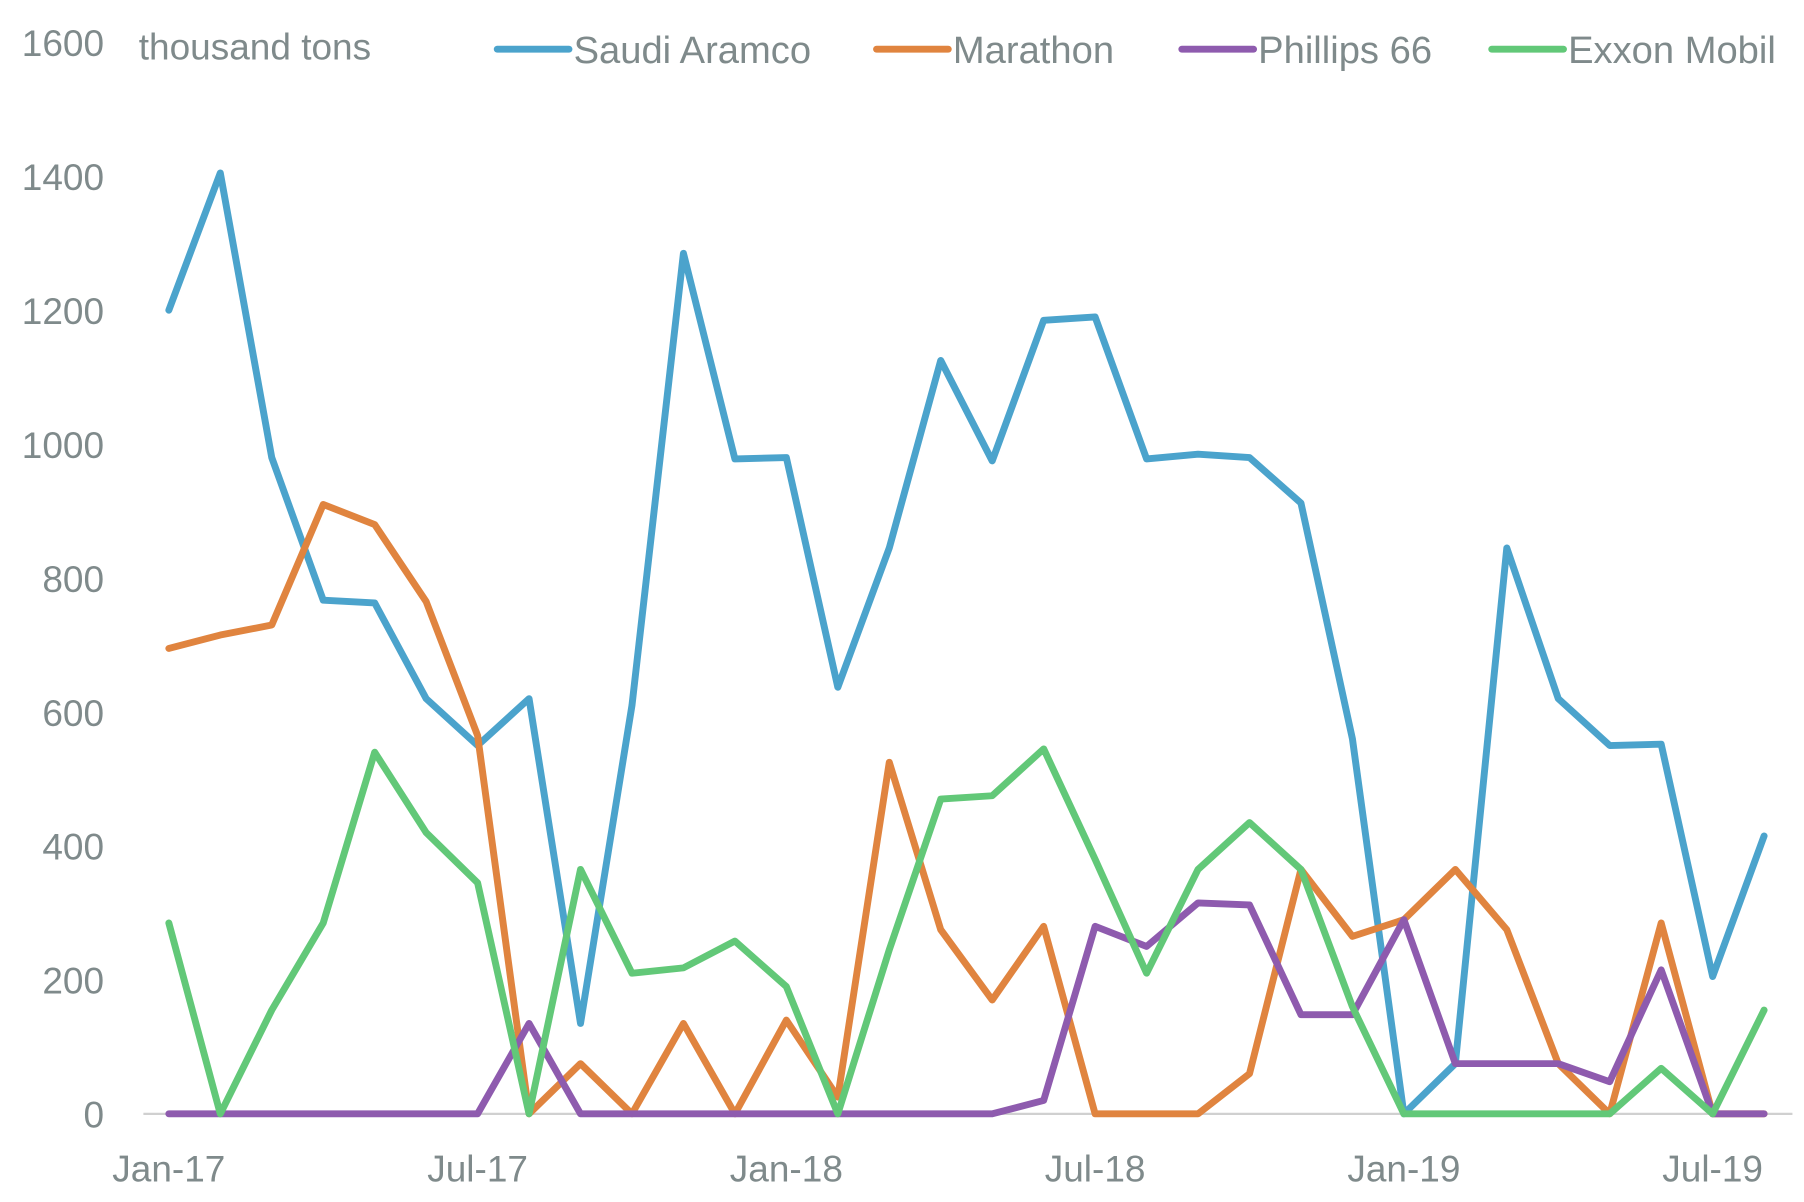 Image resolution: width=1804 pixels, height=1202 pixels. I want to click on legend-item: Exxon Mobil, so click(1632, 51).